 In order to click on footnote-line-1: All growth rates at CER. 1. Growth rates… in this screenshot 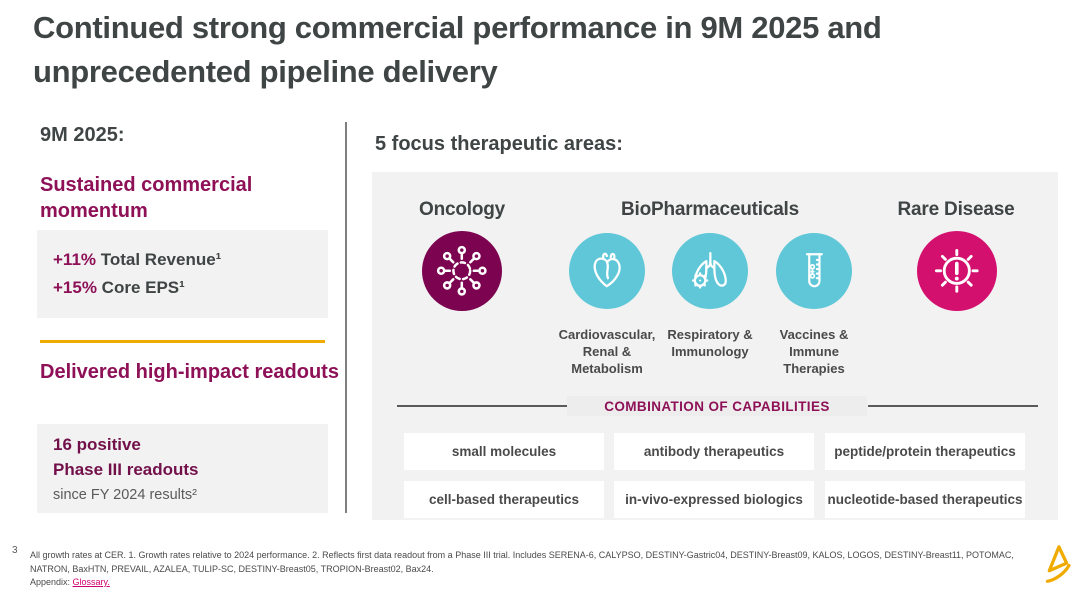, I will do `click(522, 555)`.